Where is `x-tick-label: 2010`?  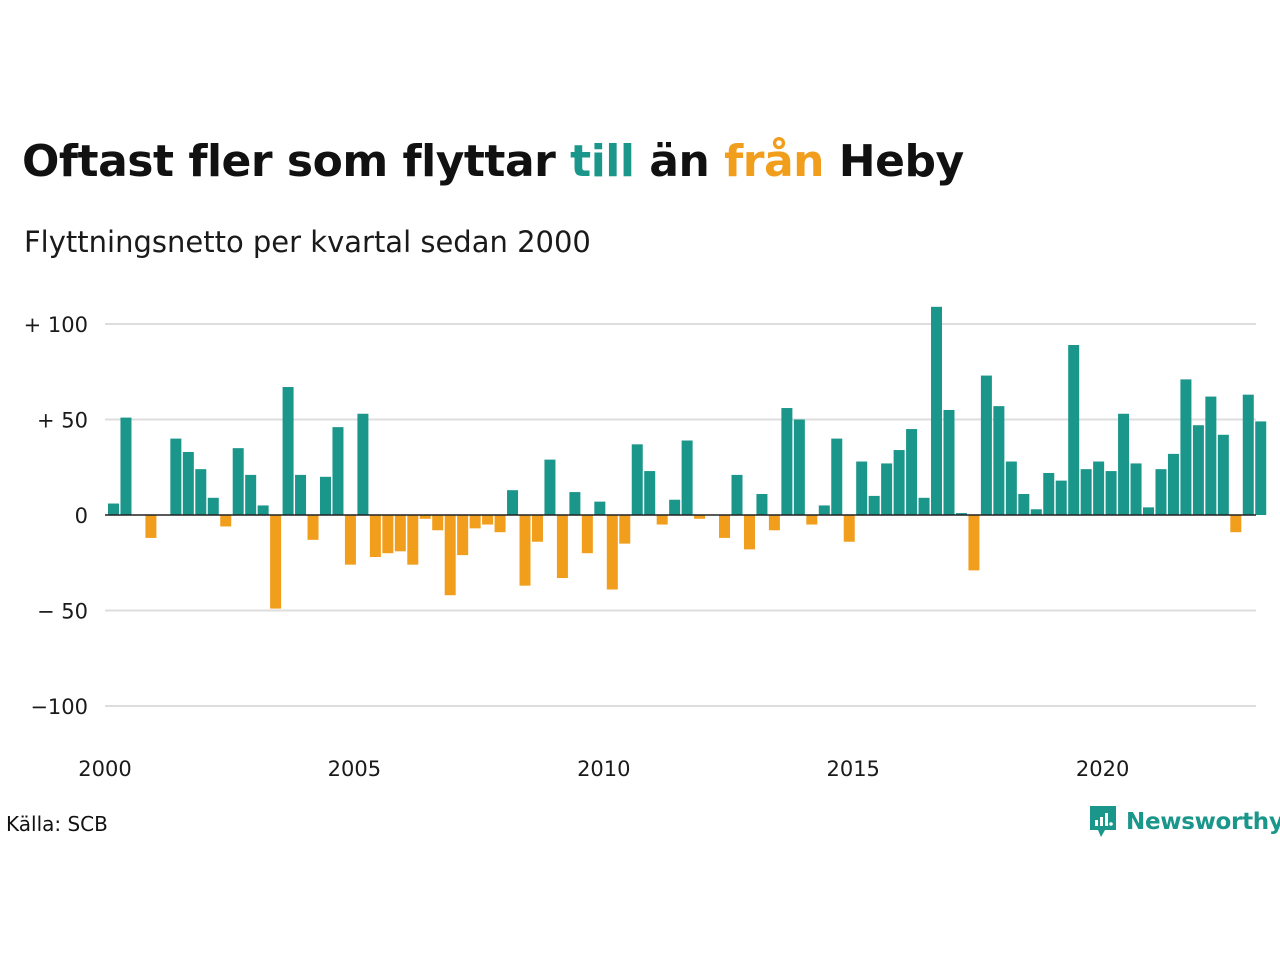 x-tick-label: 2010 is located at coordinates (603, 769).